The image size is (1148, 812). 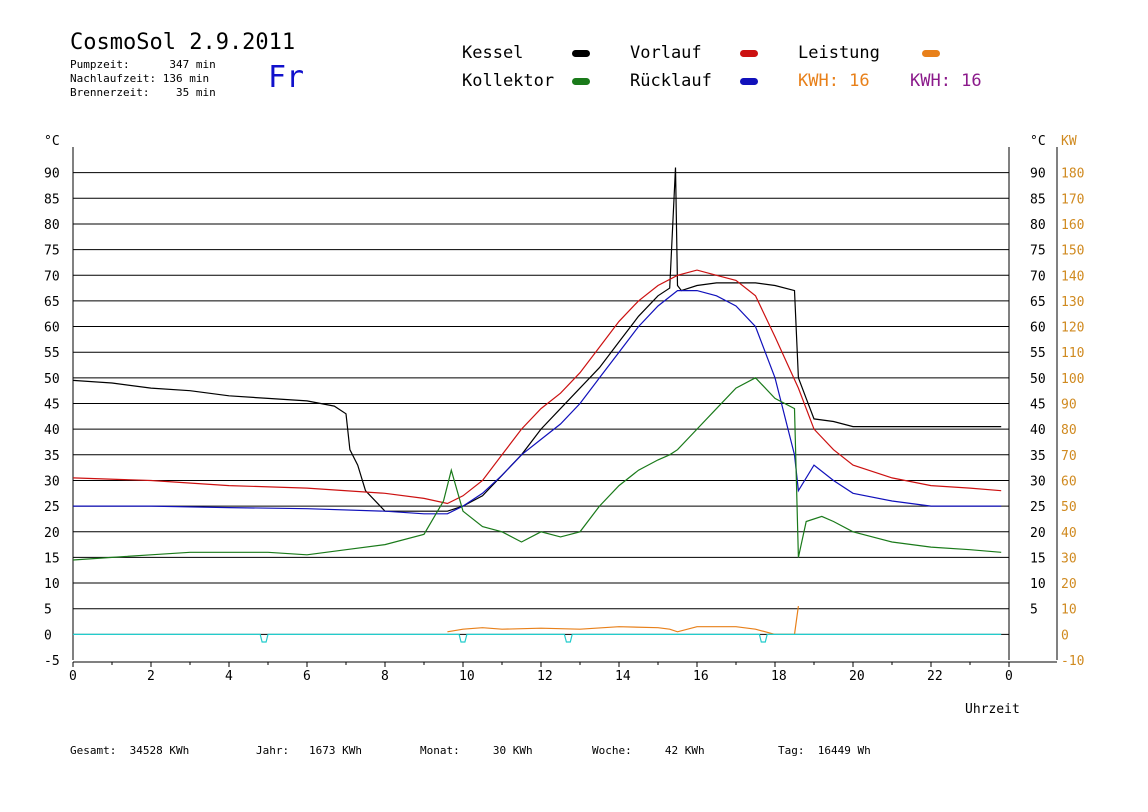 I want to click on x-tick-label: 8, so click(x=385, y=676).